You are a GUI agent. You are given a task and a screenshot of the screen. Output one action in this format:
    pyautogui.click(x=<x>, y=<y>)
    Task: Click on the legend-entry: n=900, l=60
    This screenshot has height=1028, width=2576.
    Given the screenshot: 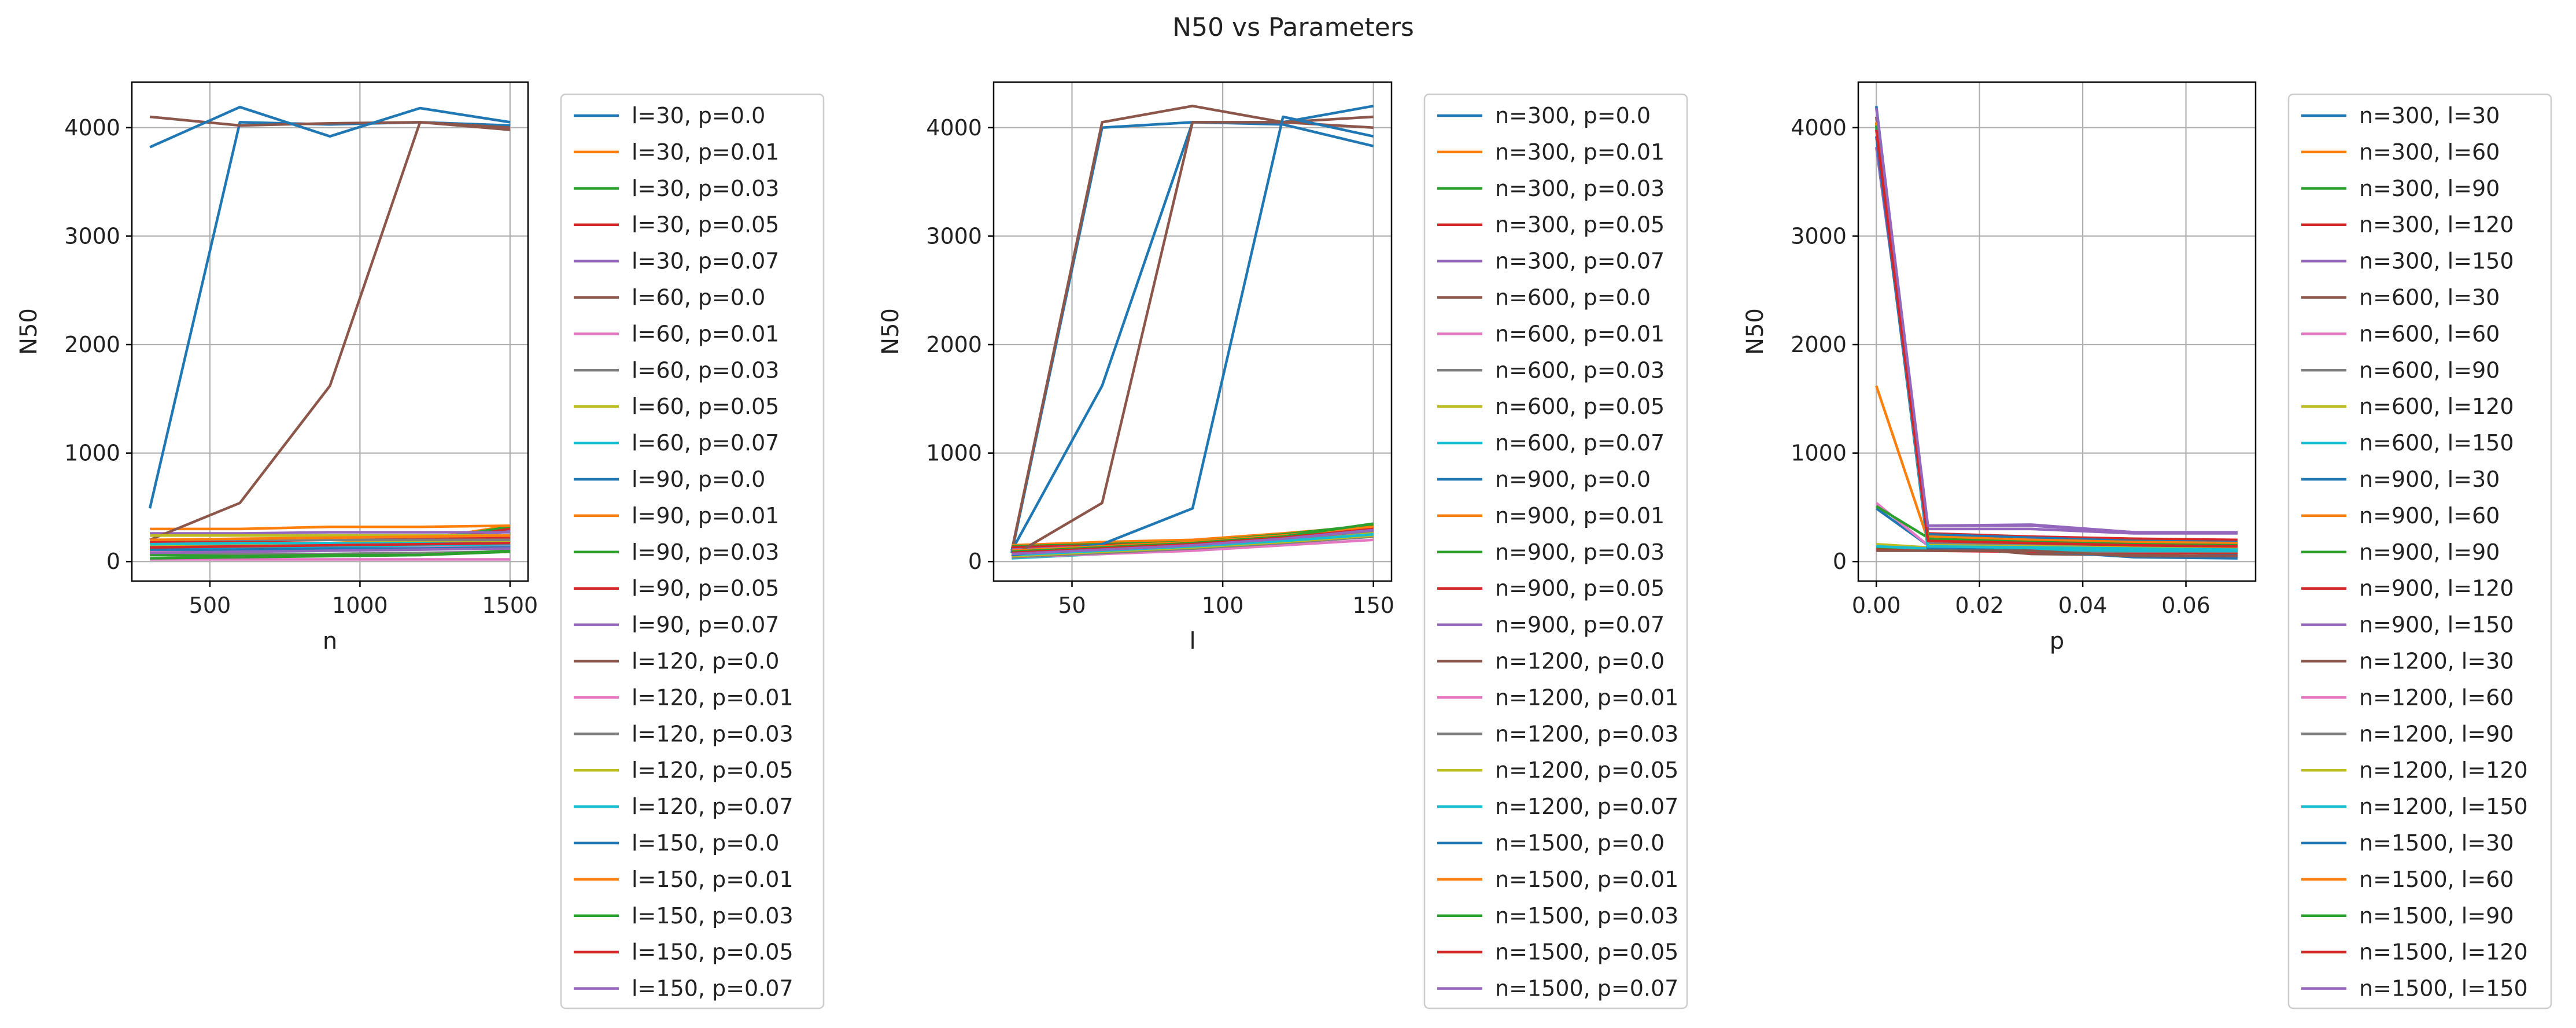 What is the action you would take?
    pyautogui.click(x=2429, y=515)
    